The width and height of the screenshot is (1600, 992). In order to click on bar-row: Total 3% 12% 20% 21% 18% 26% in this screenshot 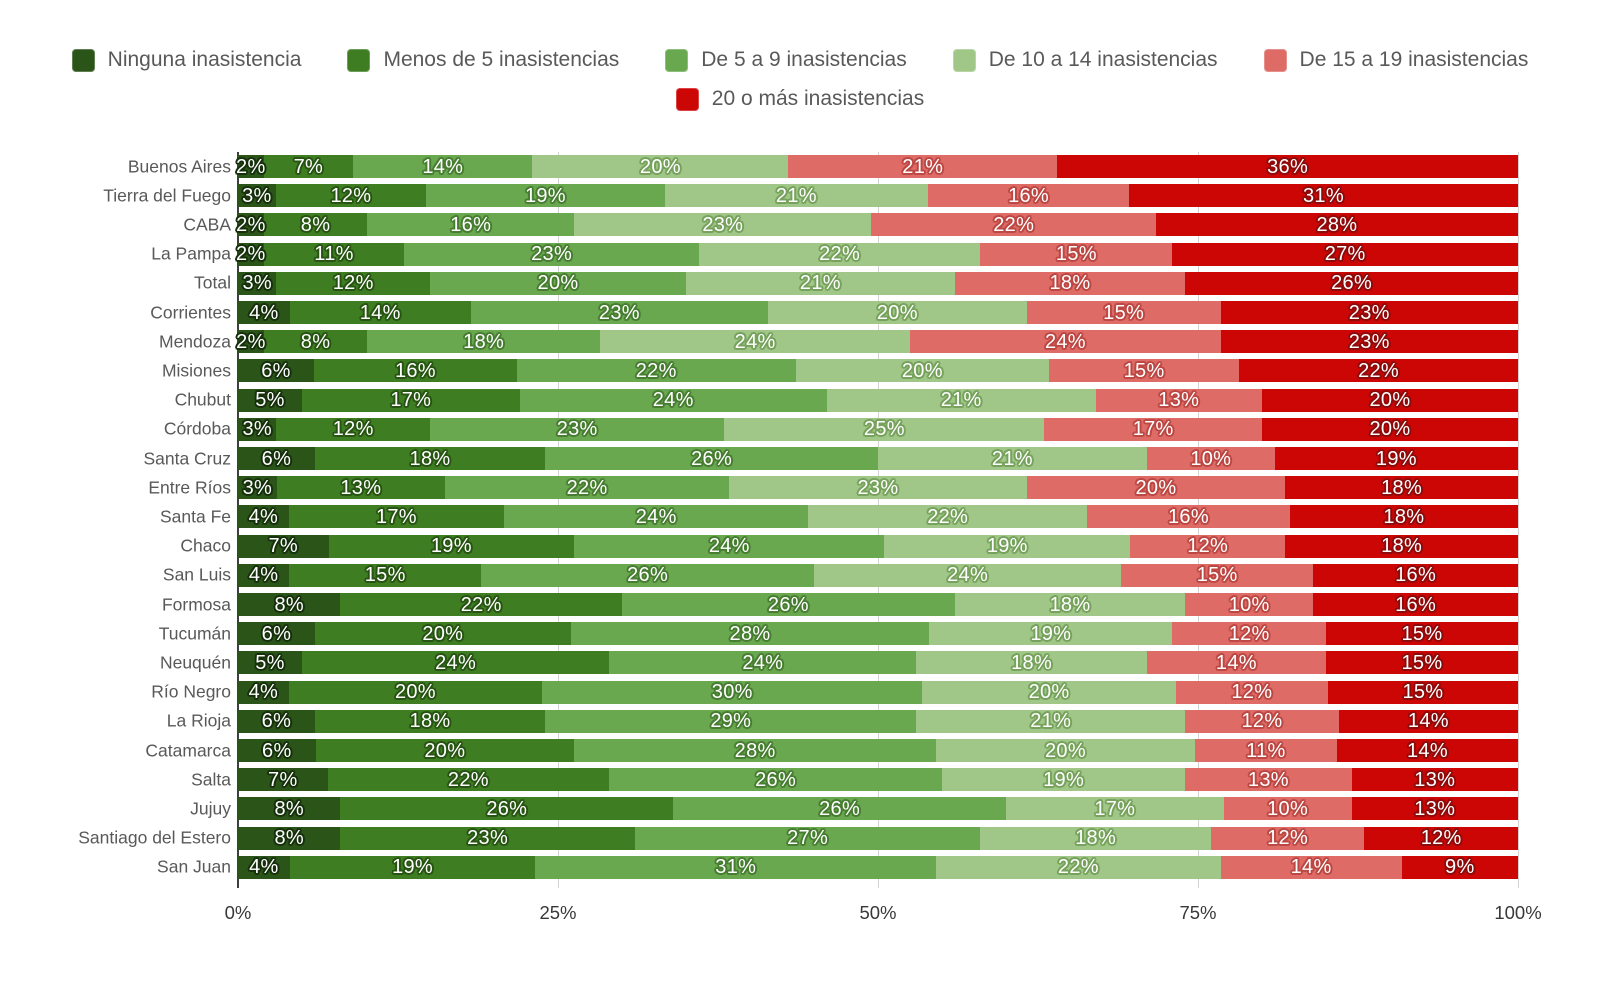, I will do `click(856, 283)`.